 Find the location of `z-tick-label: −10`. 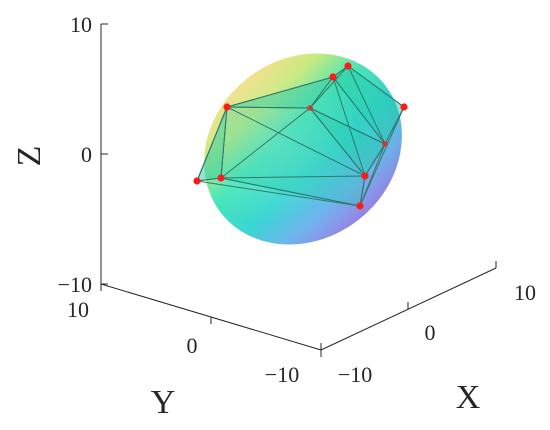

z-tick-label: −10 is located at coordinates (75, 284).